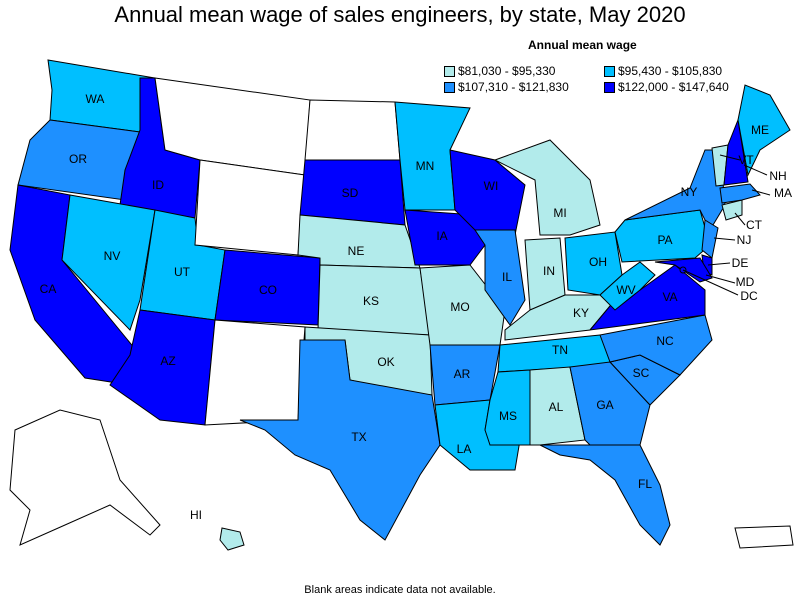  I want to click on legend-item-tier-2: $95,430 - $105,830, so click(663, 71).